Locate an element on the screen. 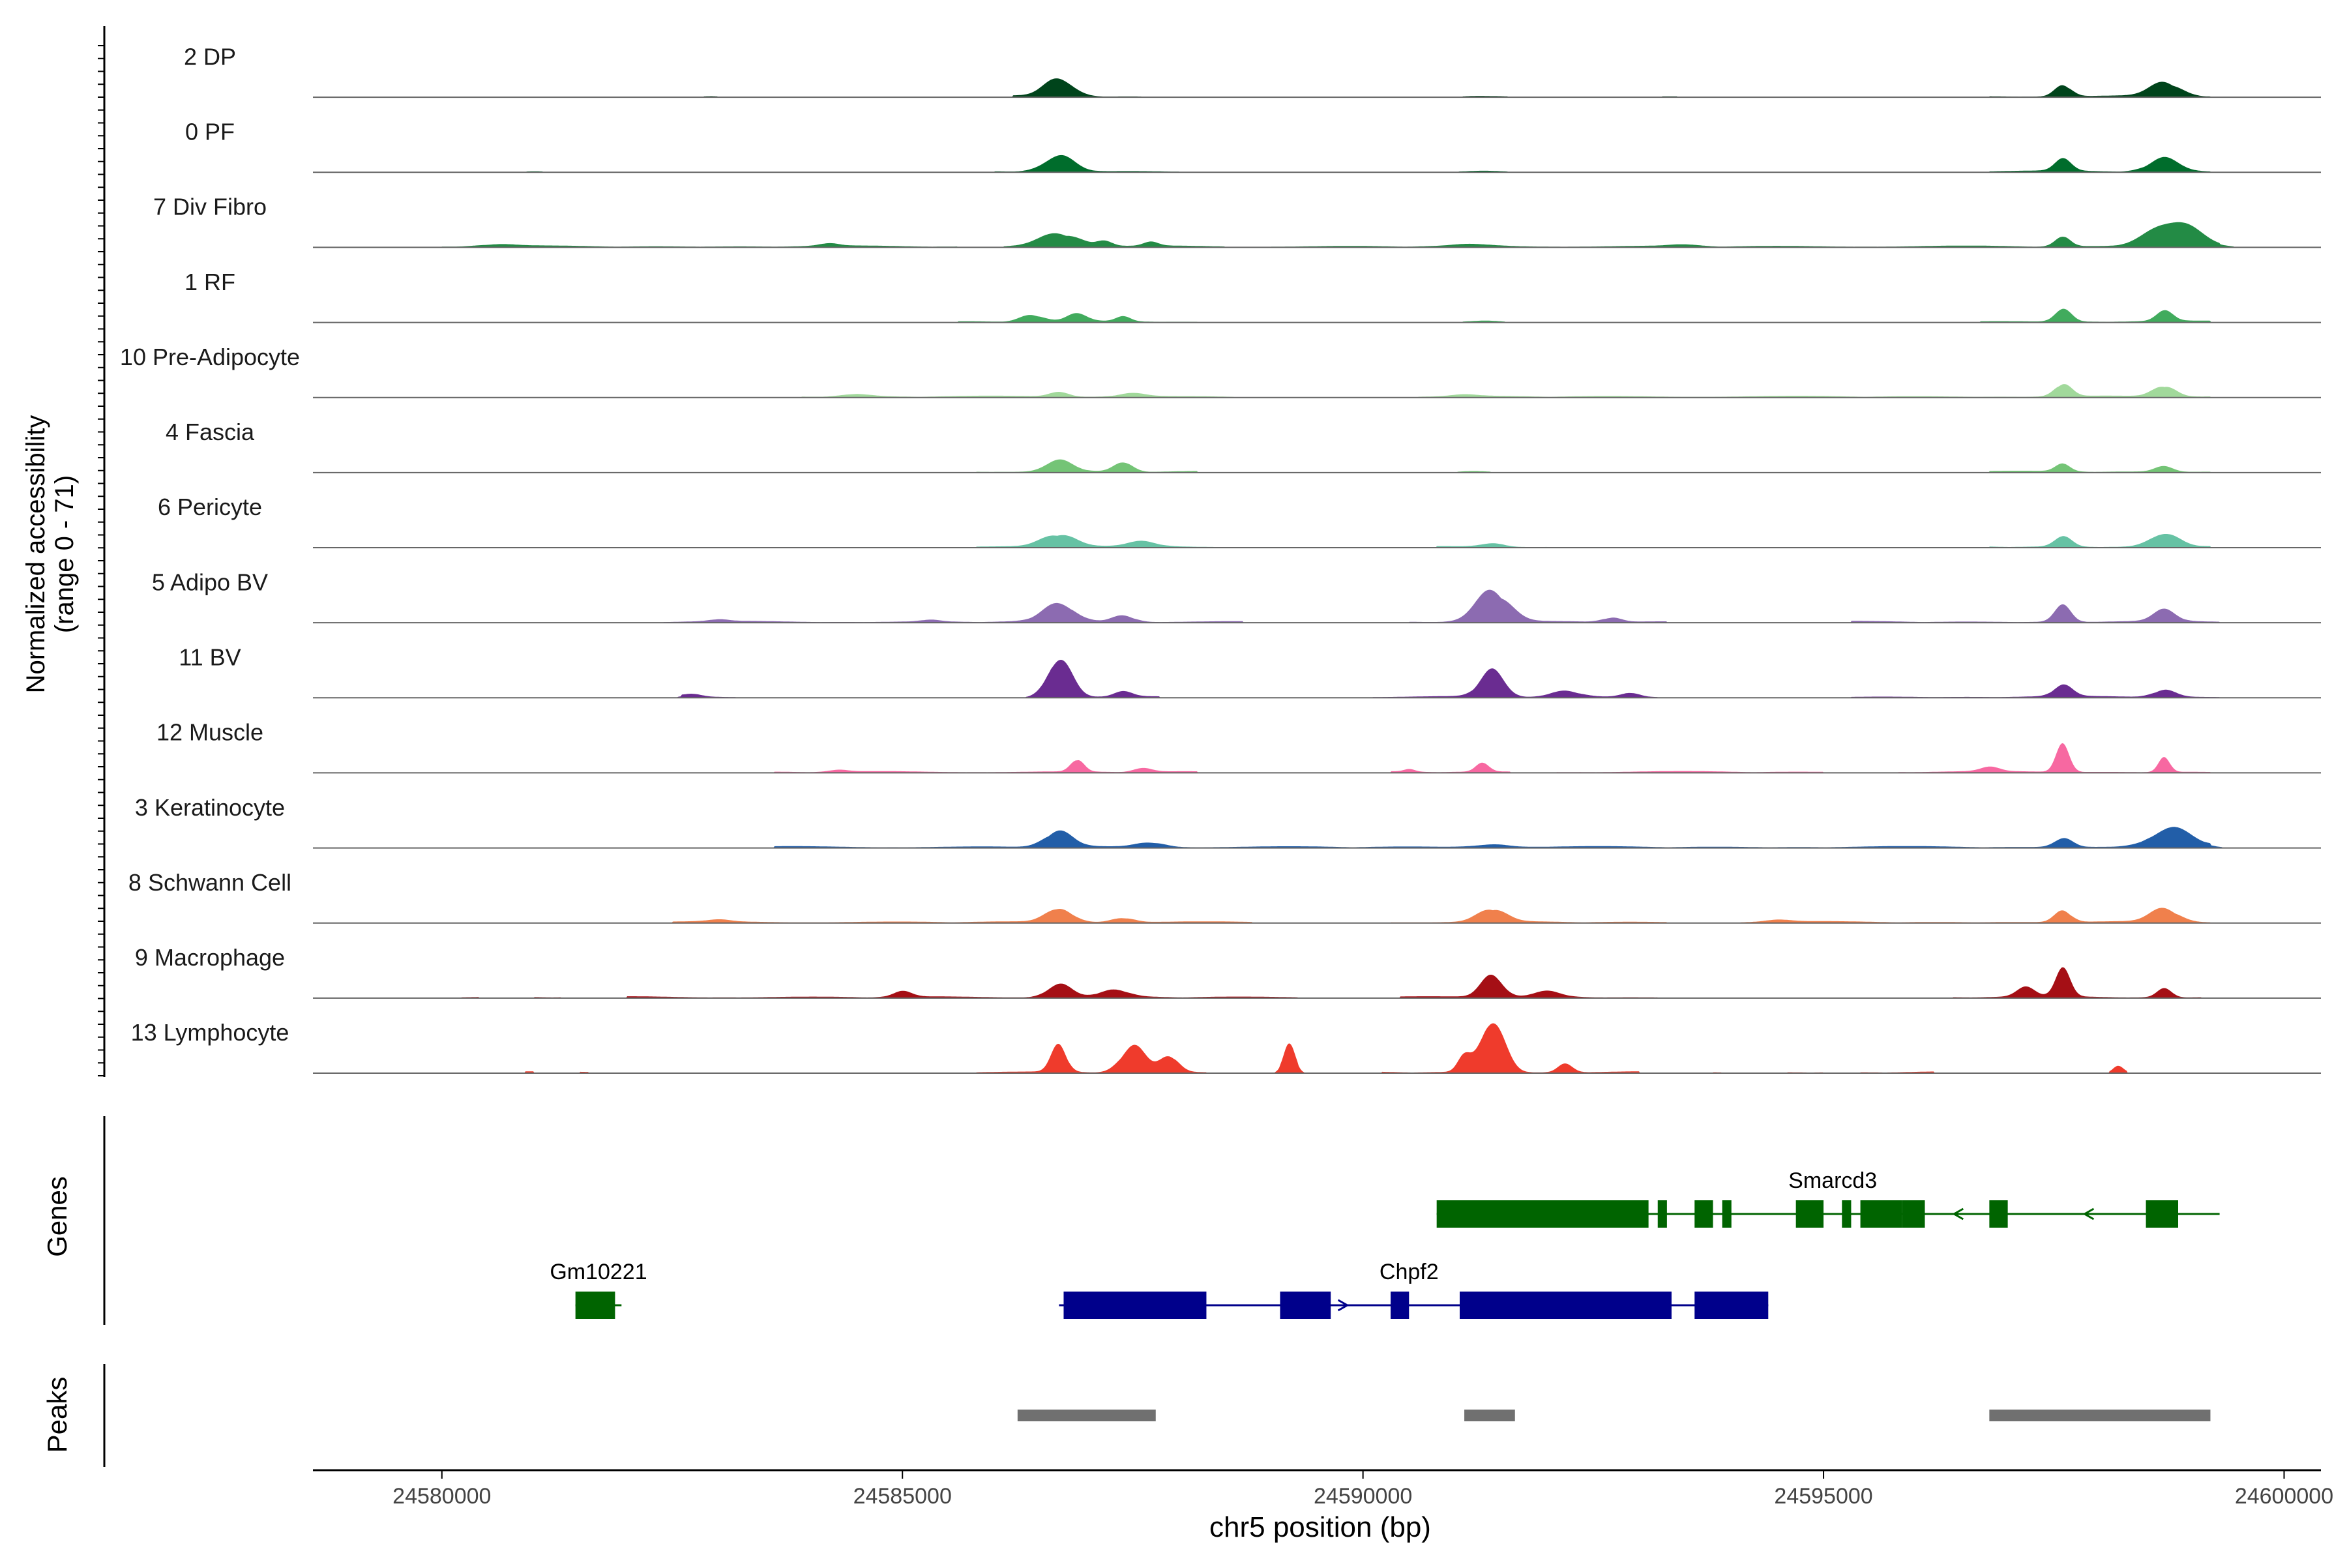 The width and height of the screenshot is (2347, 1568). track-label: 2 DP is located at coordinates (210, 57).